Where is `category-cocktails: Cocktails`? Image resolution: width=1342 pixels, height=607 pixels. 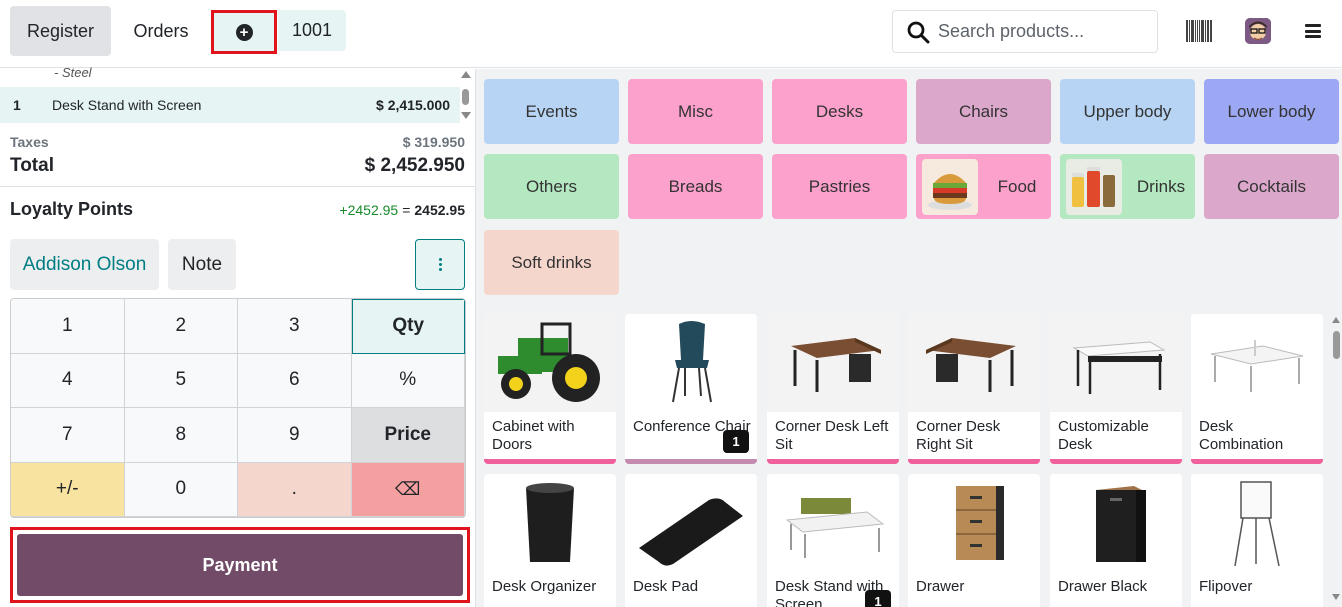 category-cocktails: Cocktails is located at coordinates (1271, 186).